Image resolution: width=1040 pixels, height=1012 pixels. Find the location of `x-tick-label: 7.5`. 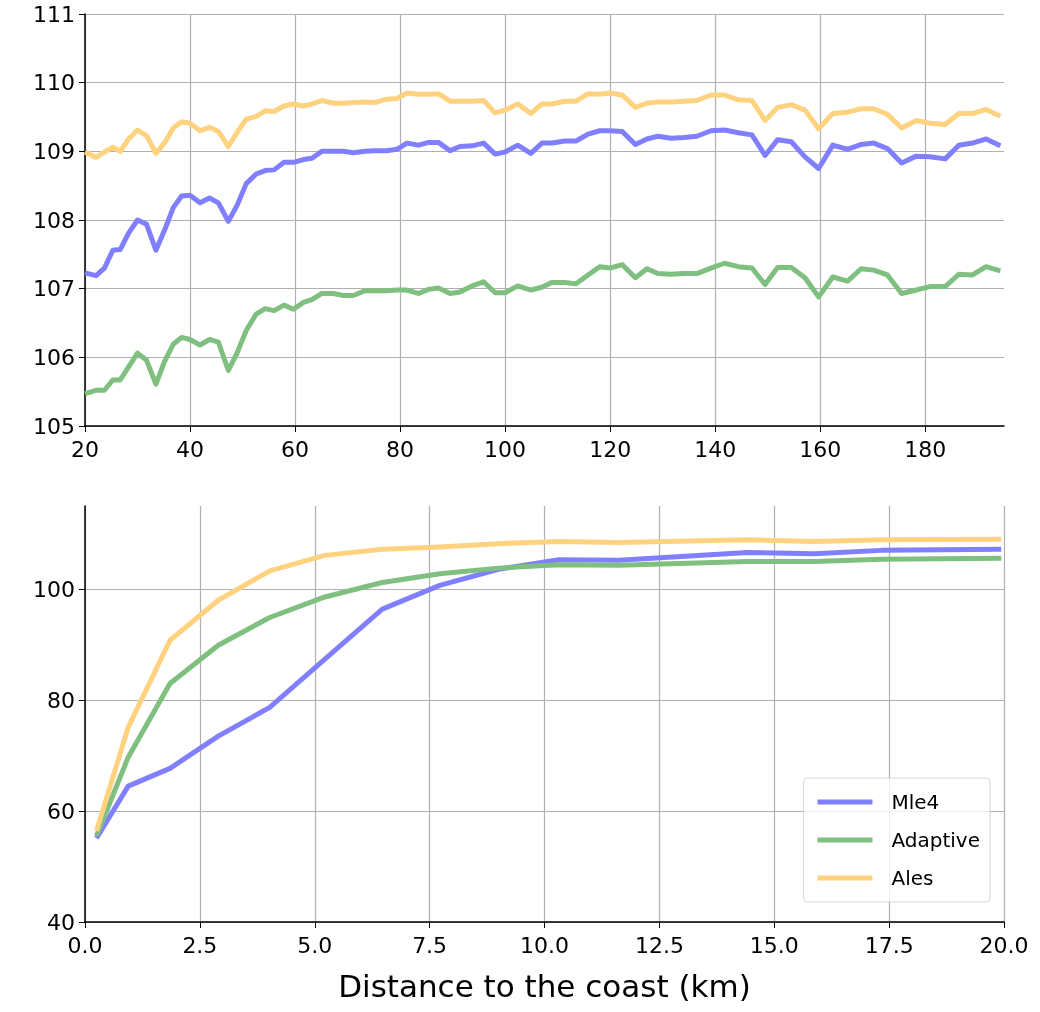

x-tick-label: 7.5 is located at coordinates (430, 945).